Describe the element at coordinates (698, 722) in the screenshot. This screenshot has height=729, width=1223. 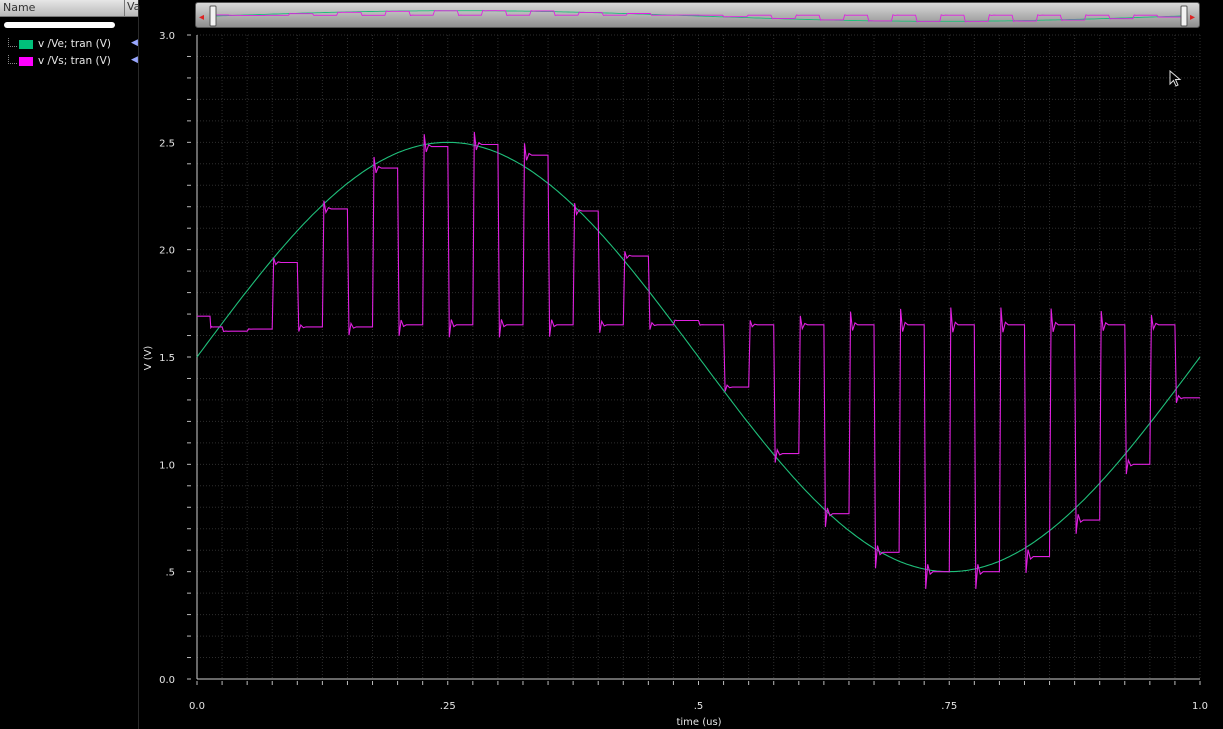
I see `x-axis-label: time (us)` at that location.